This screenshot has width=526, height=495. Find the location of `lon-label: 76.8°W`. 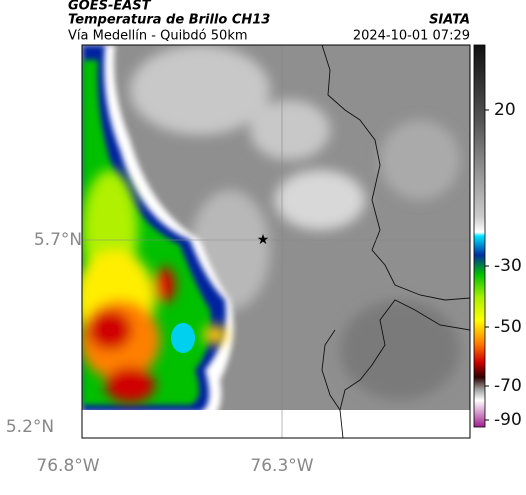

lon-label: 76.8°W is located at coordinates (67, 466).